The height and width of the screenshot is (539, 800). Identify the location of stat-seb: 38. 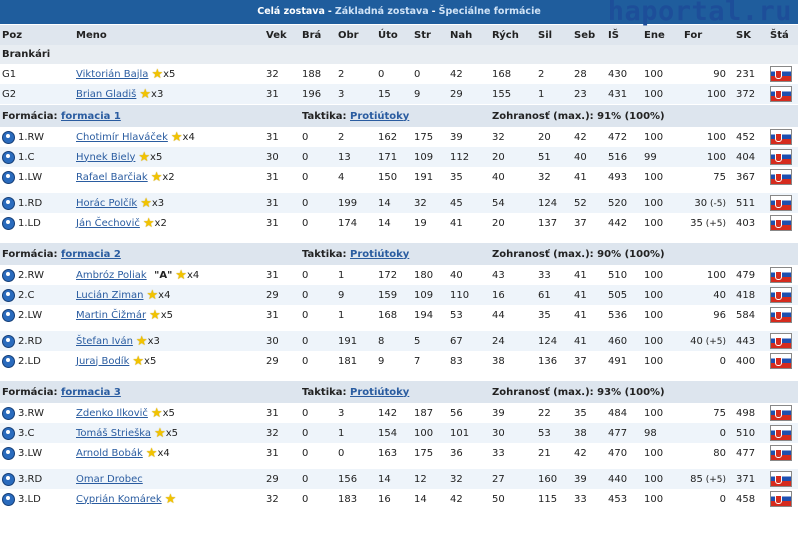
(589, 433).